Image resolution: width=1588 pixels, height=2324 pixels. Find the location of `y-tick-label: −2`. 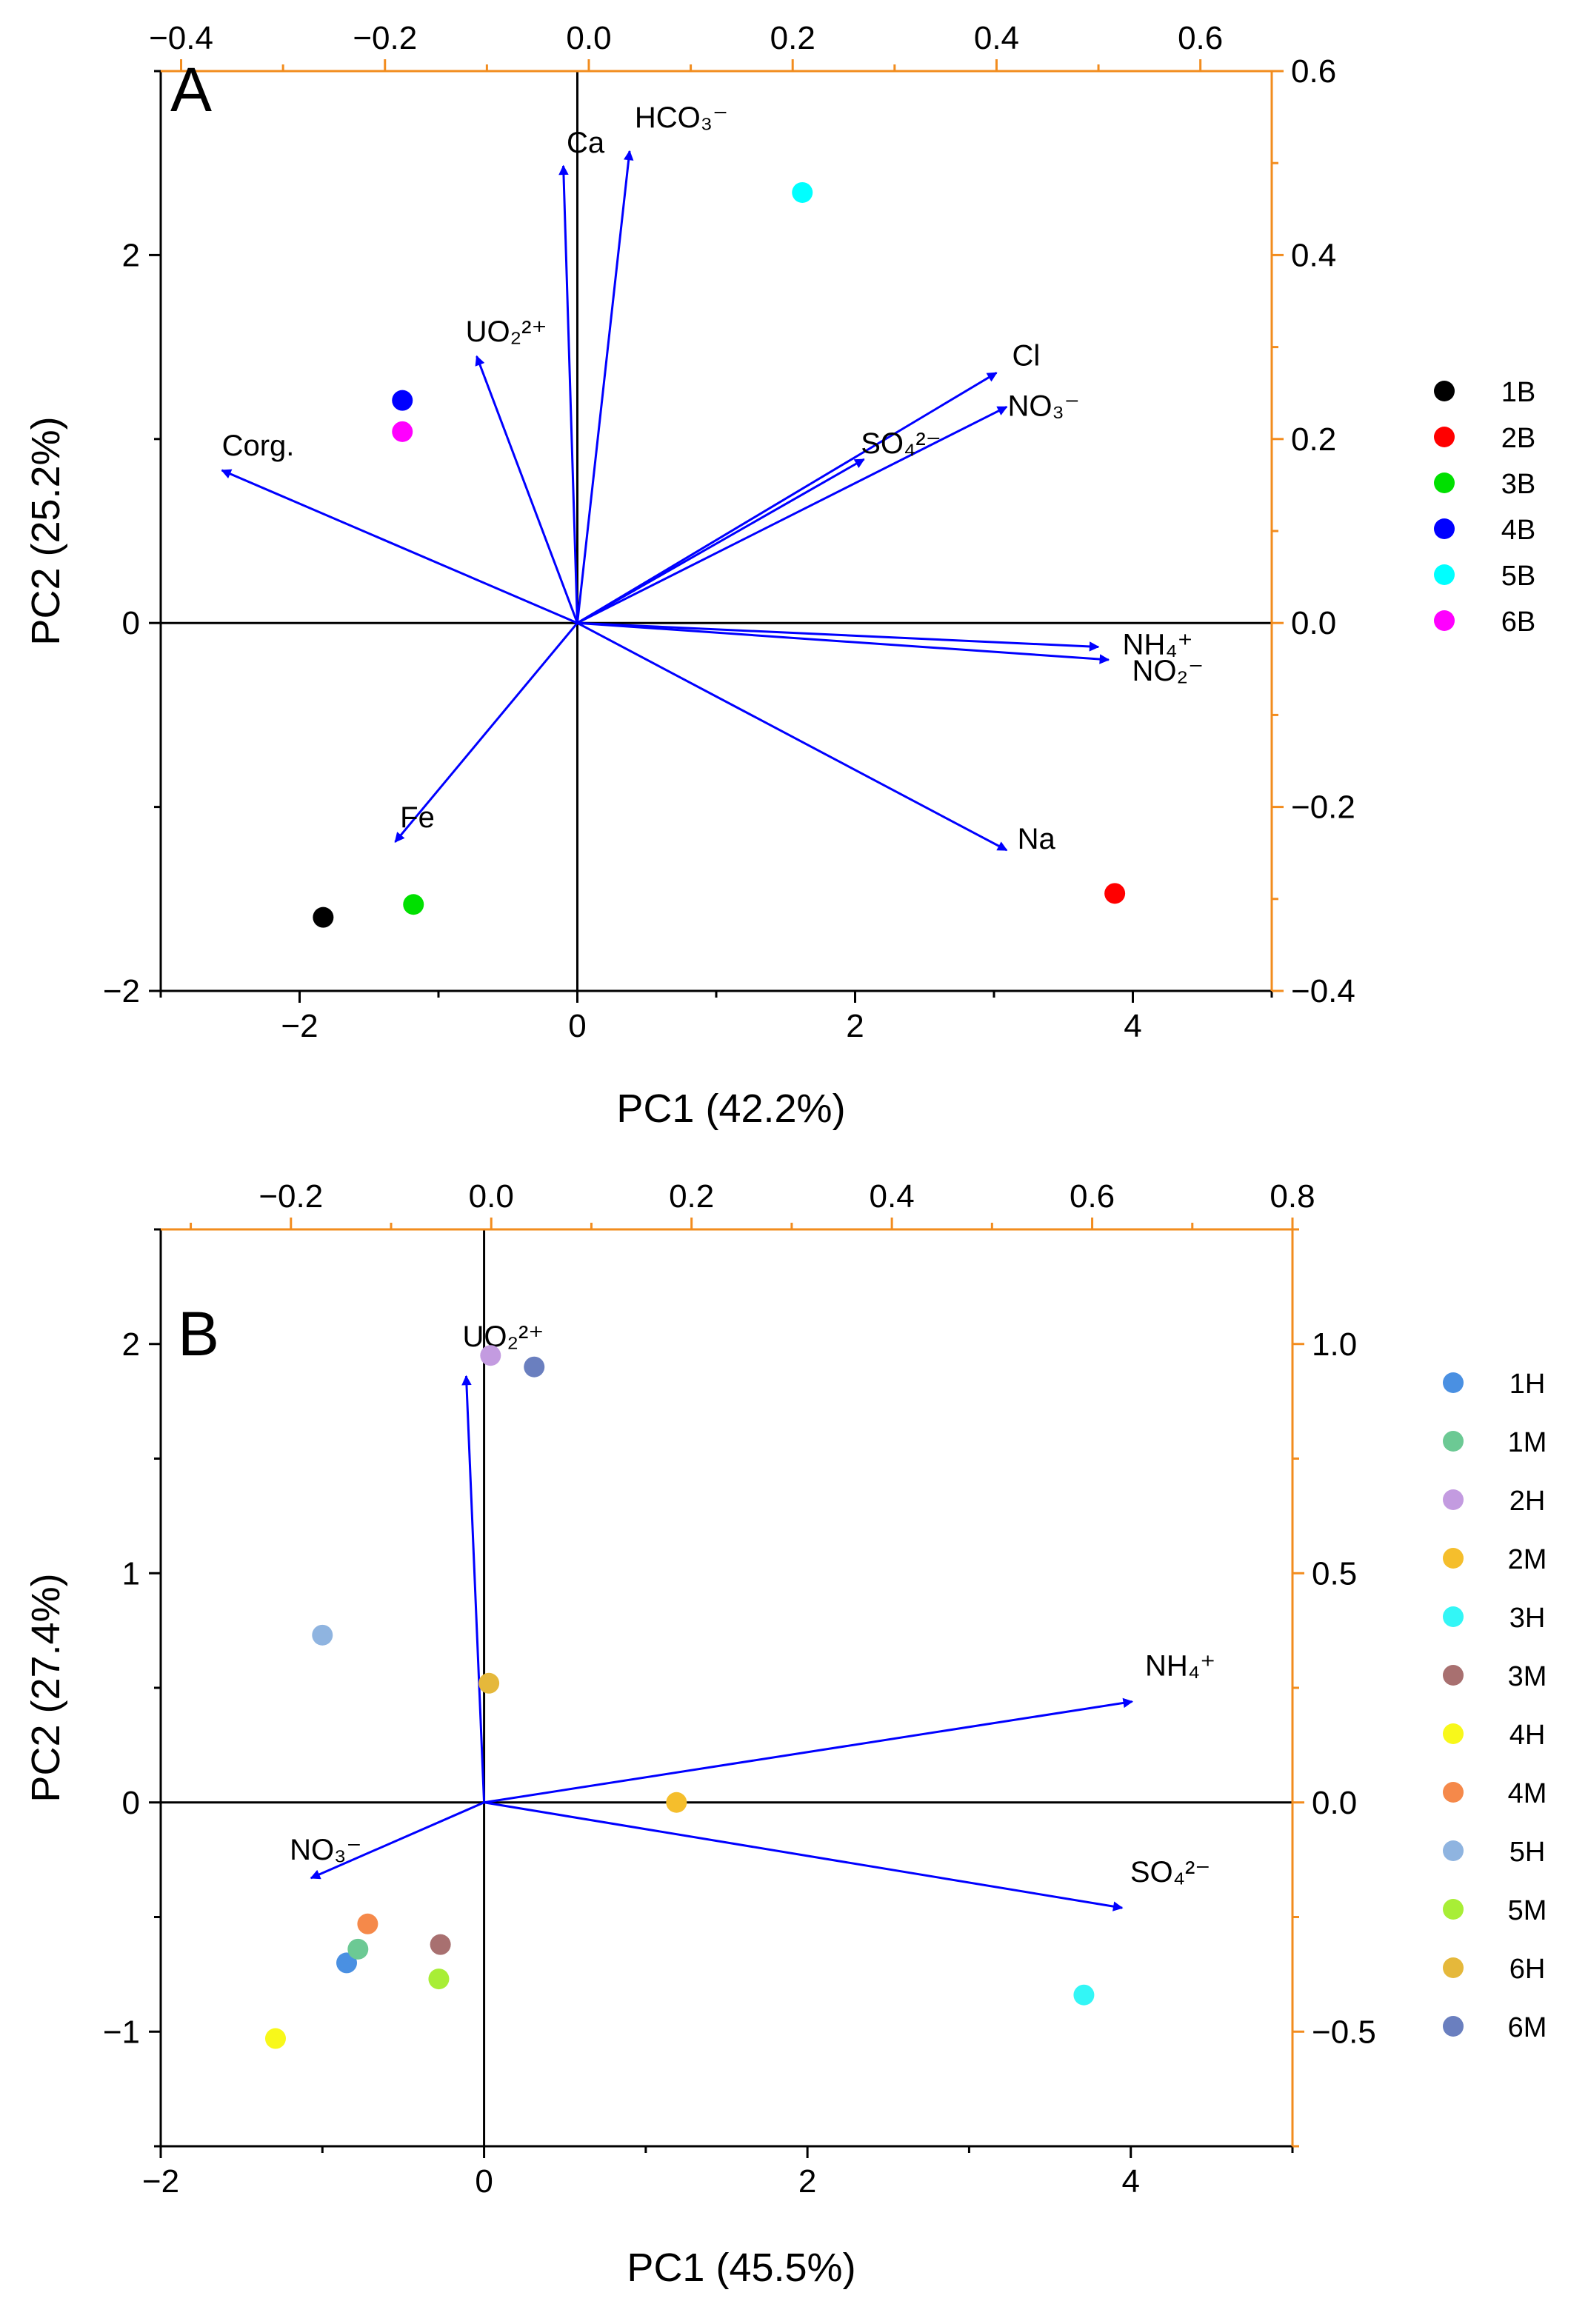

y-tick-label: −2 is located at coordinates (121, 991).